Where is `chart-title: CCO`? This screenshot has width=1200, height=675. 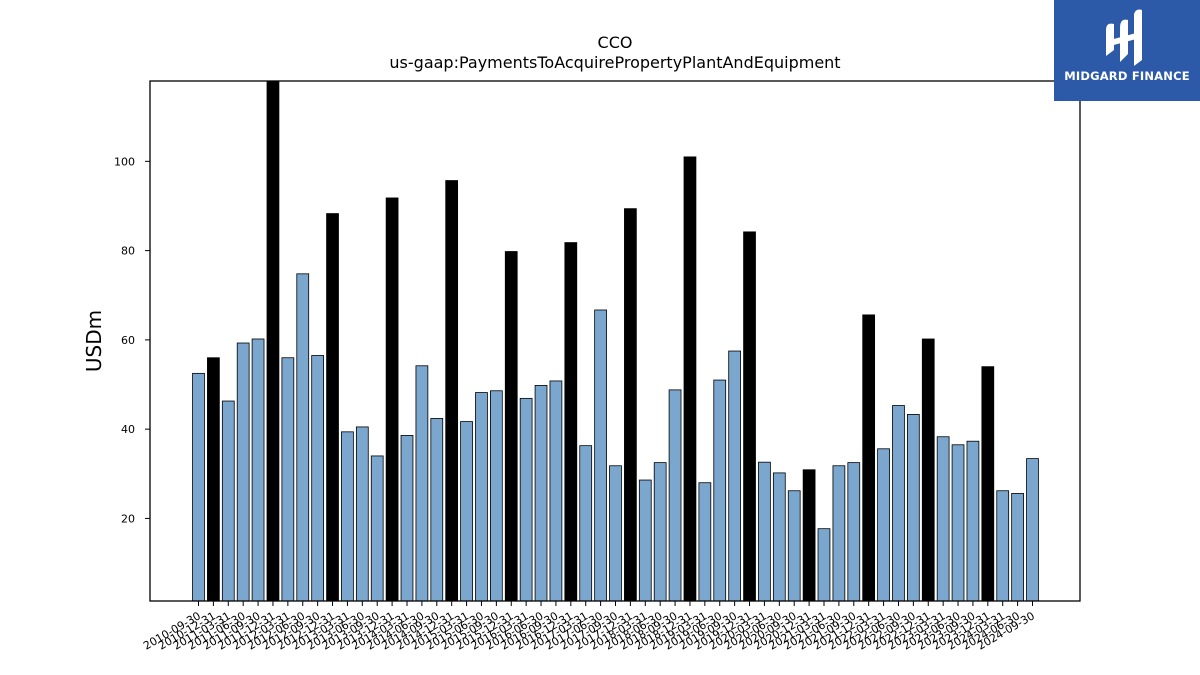
chart-title: CCO is located at coordinates (615, 42).